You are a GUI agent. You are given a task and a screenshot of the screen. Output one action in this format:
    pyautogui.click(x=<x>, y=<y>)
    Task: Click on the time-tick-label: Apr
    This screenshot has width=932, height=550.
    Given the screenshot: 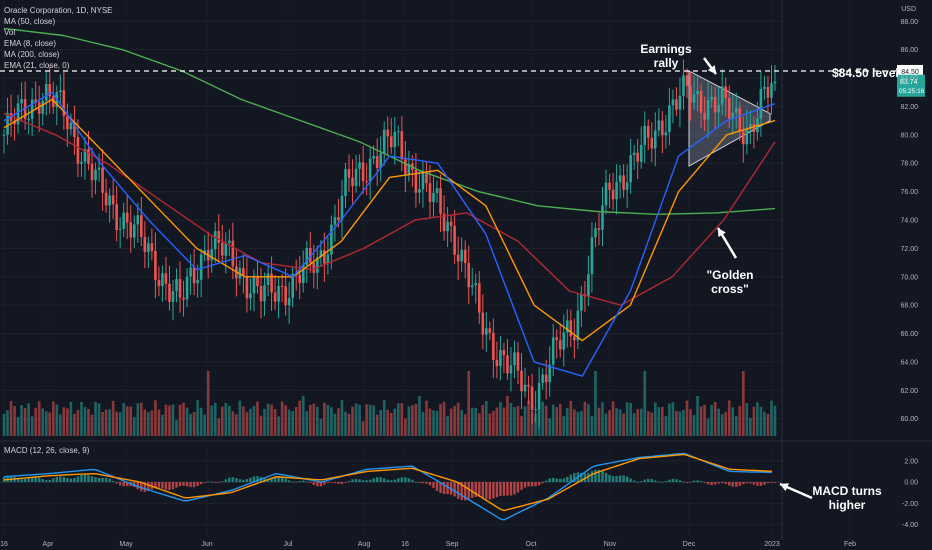 What is the action you would take?
    pyautogui.click(x=49, y=544)
    